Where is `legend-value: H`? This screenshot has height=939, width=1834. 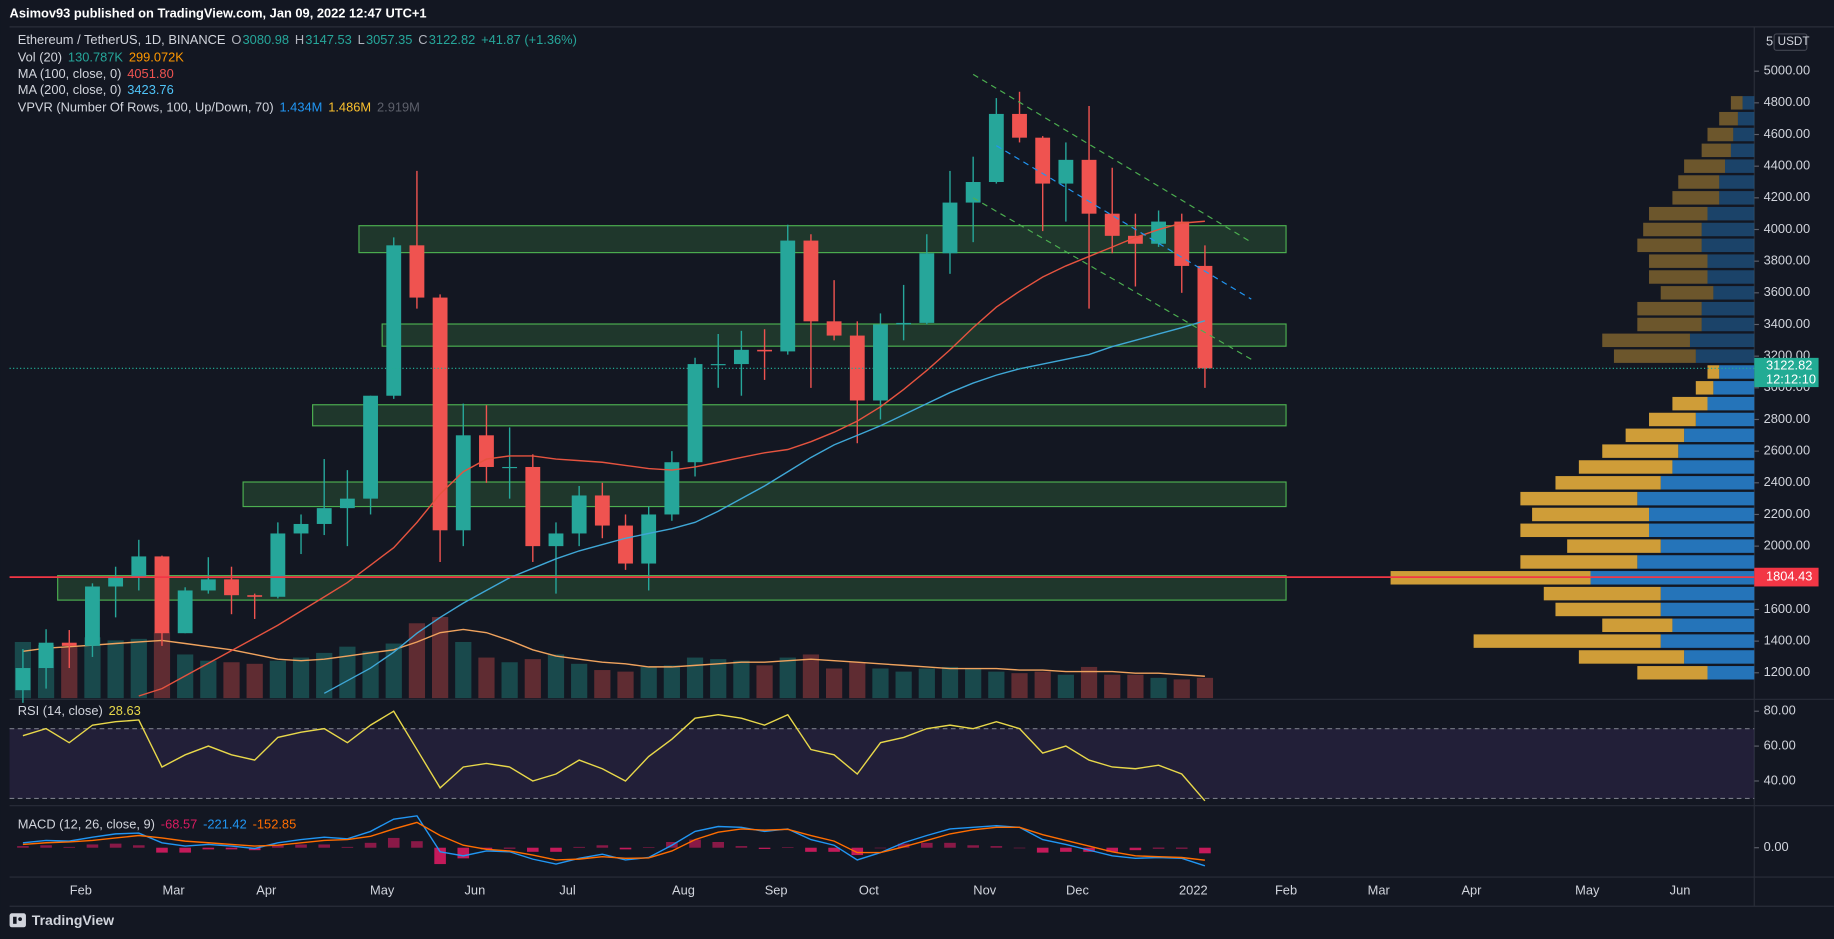 legend-value: H is located at coordinates (299, 39).